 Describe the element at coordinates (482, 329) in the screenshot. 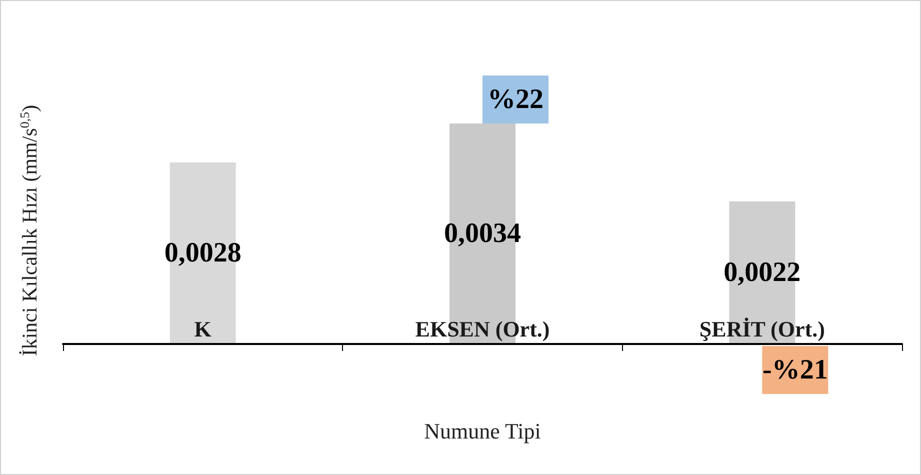

I see `x-tick-label: EKSEN (Ort.)` at that location.